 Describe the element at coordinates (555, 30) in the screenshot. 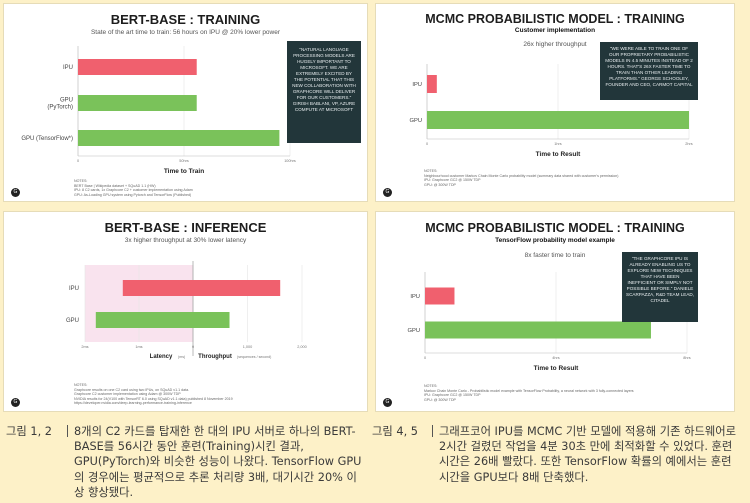

I see `chart-subtitle-bold: Customer implementation` at that location.